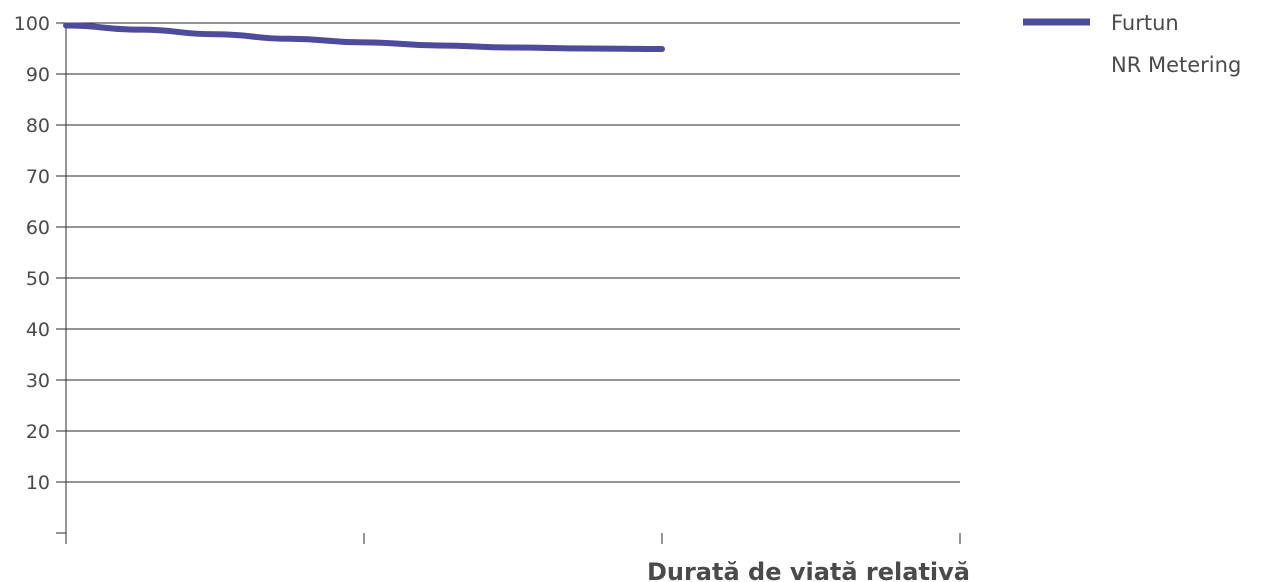 This screenshot has height=582, width=1266. I want to click on x-axis-title: Durată de viață relativă, so click(808, 570).